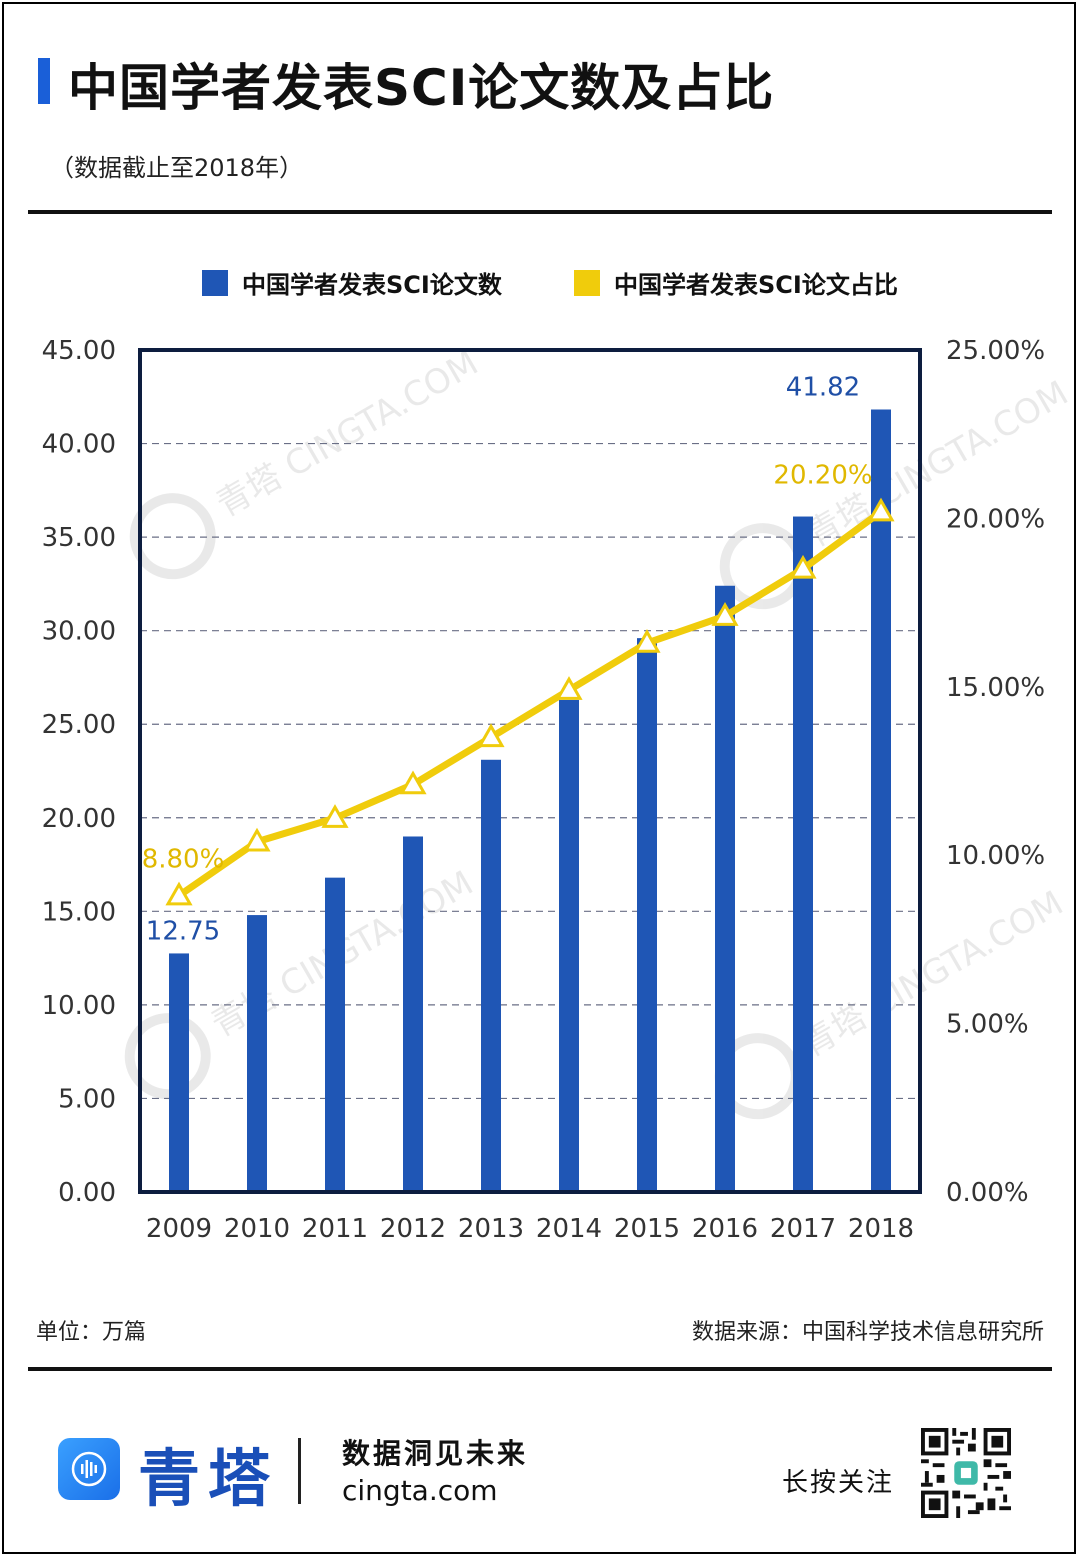 The height and width of the screenshot is (1558, 1080). Describe the element at coordinates (995, 519) in the screenshot. I see `right-axis-tick-label: 20.00%` at that location.